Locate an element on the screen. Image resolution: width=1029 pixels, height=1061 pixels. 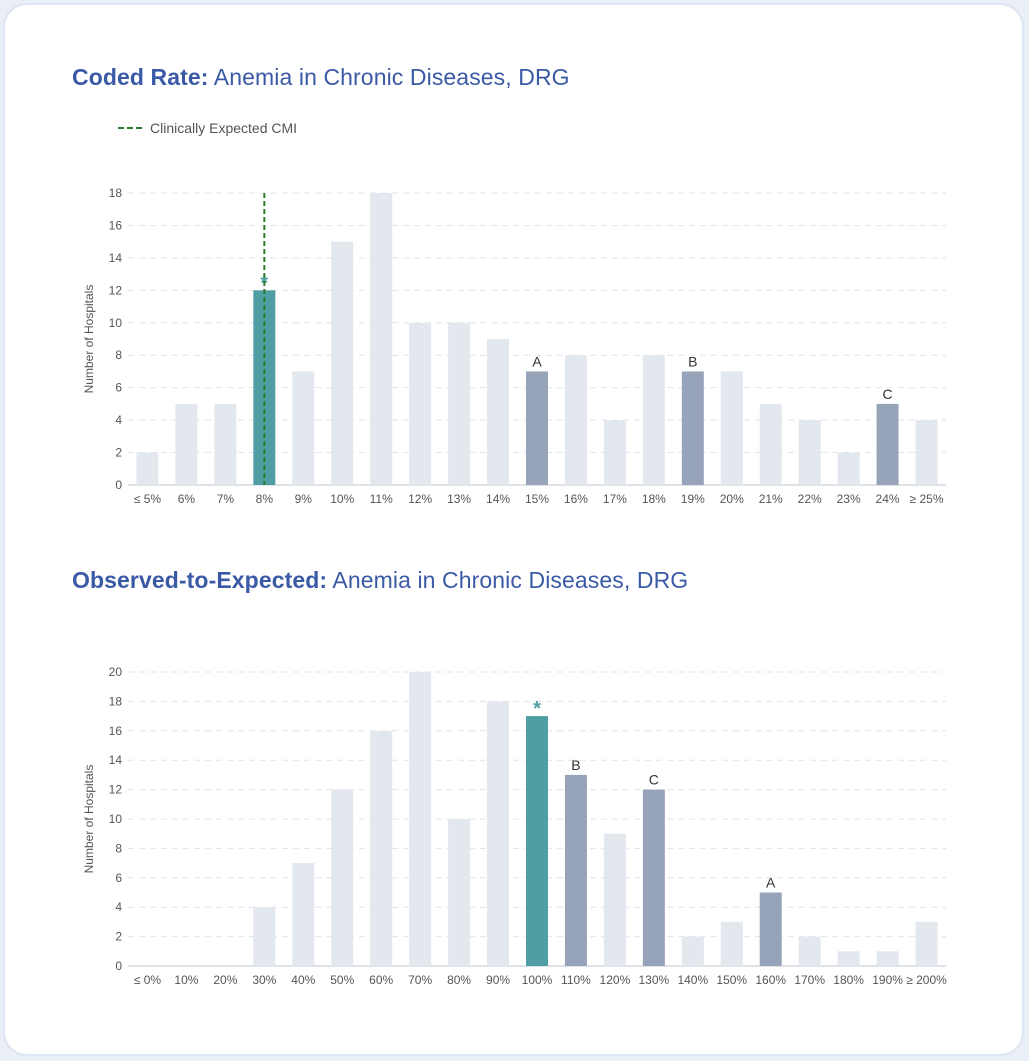
x-tick-label: 14% is located at coordinates (498, 499).